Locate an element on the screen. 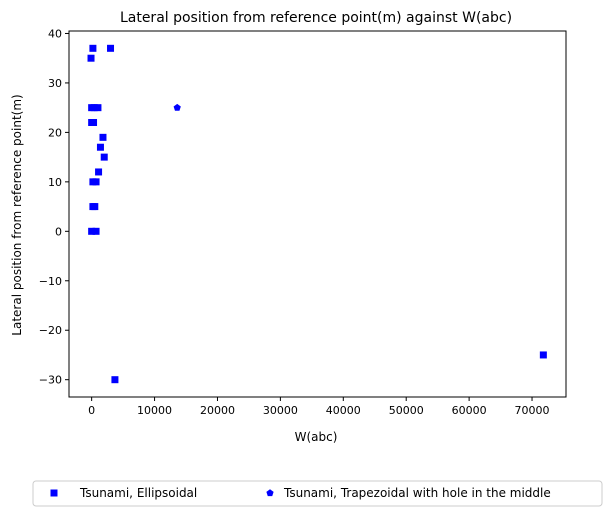 This screenshot has width=610, height=519. legend-frame is located at coordinates (317, 493).